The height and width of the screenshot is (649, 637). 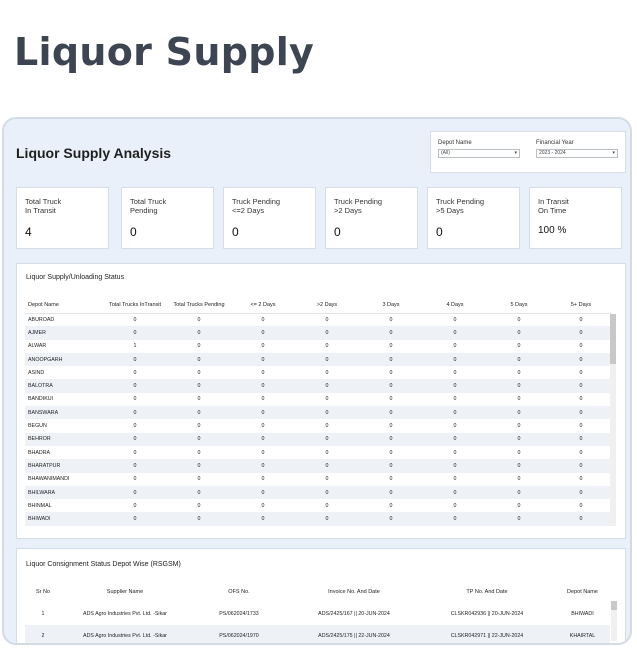 I want to click on table-row: BHINMAL 0 0 0 0 0 0 0 0, so click(x=318, y=505).